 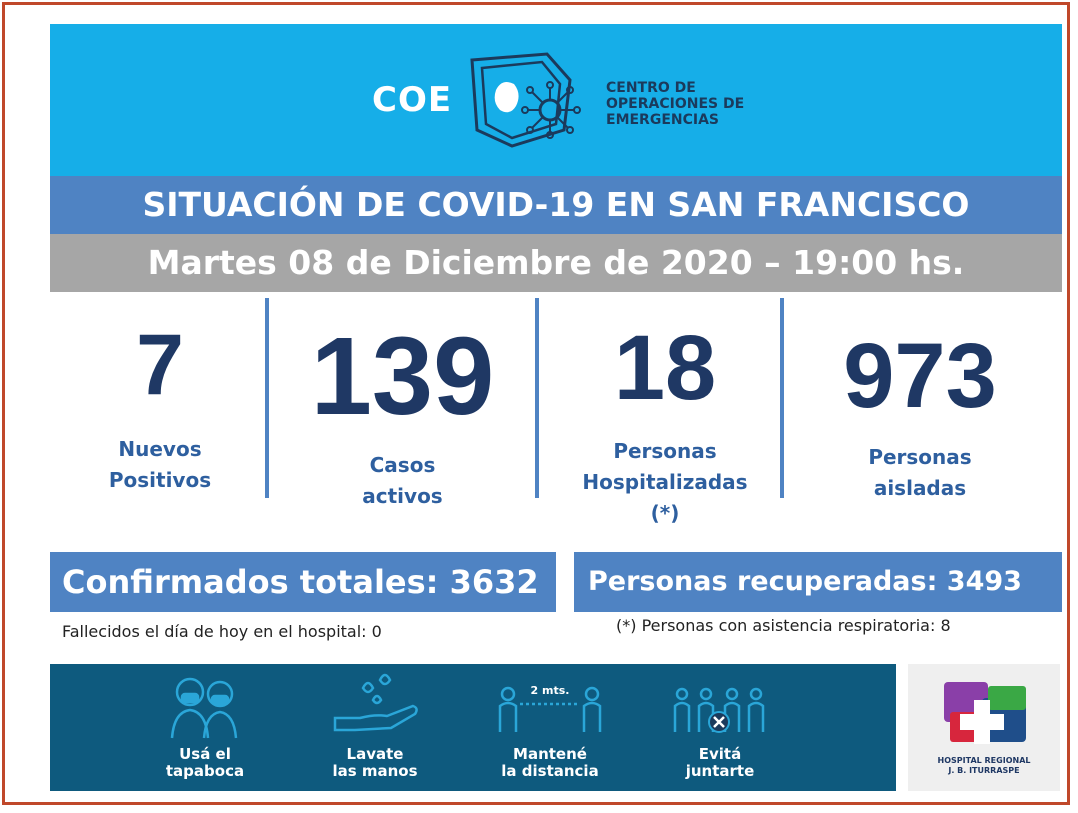 What do you see at coordinates (719, 710) in the screenshot?
I see `no-gathering-icon` at bounding box center [719, 710].